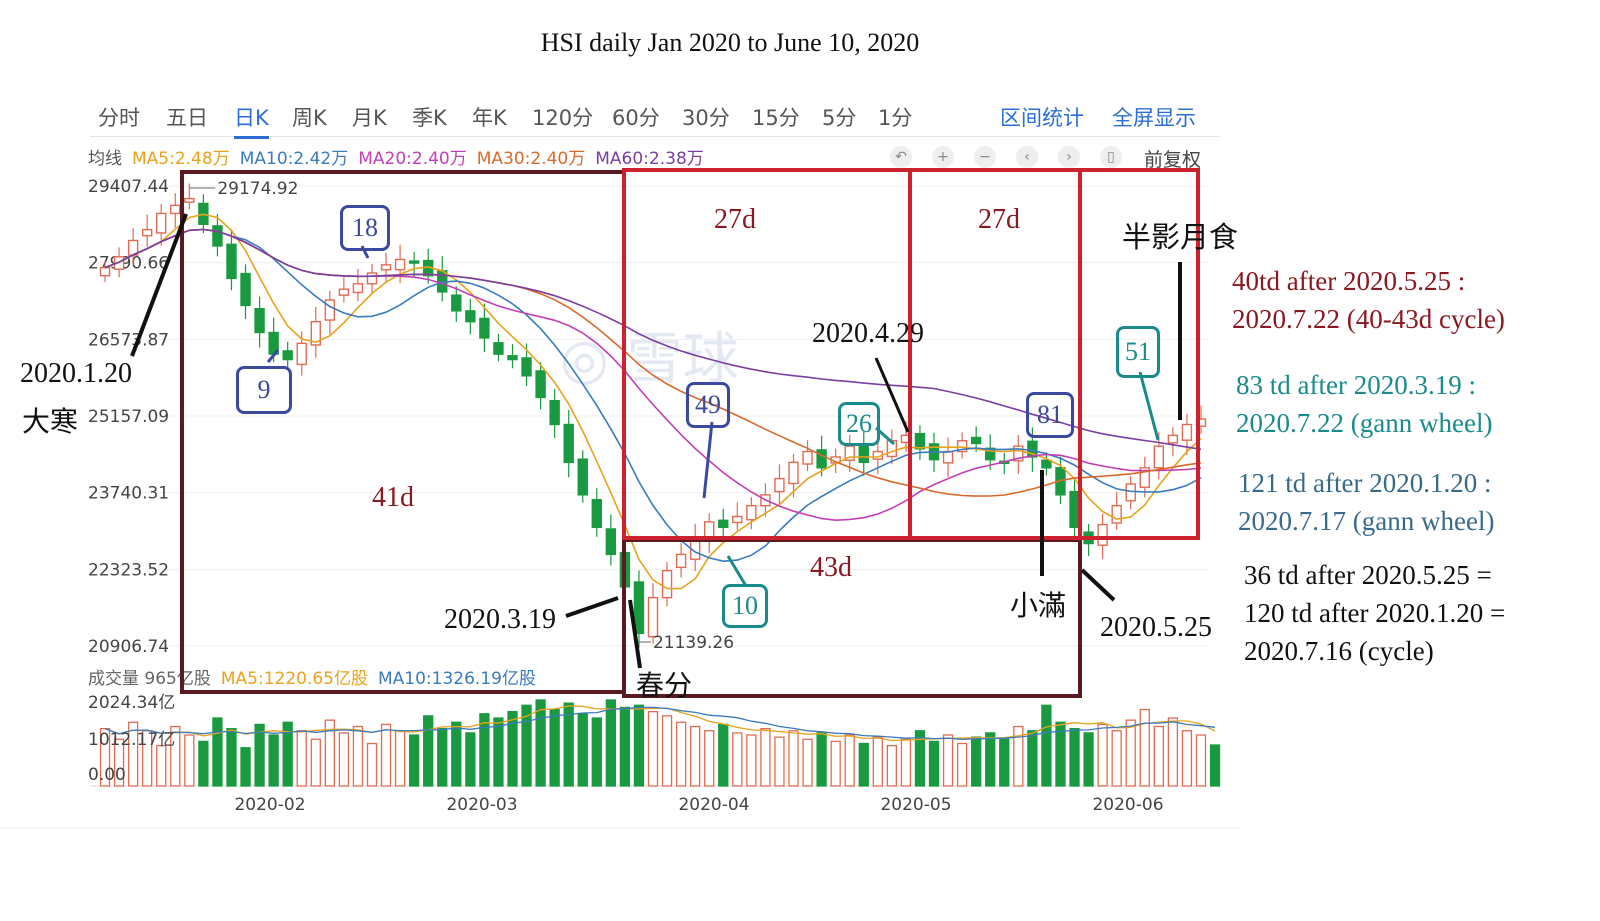 The height and width of the screenshot is (921, 1600). What do you see at coordinates (636, 118) in the screenshot?
I see `tab-8: 60分` at bounding box center [636, 118].